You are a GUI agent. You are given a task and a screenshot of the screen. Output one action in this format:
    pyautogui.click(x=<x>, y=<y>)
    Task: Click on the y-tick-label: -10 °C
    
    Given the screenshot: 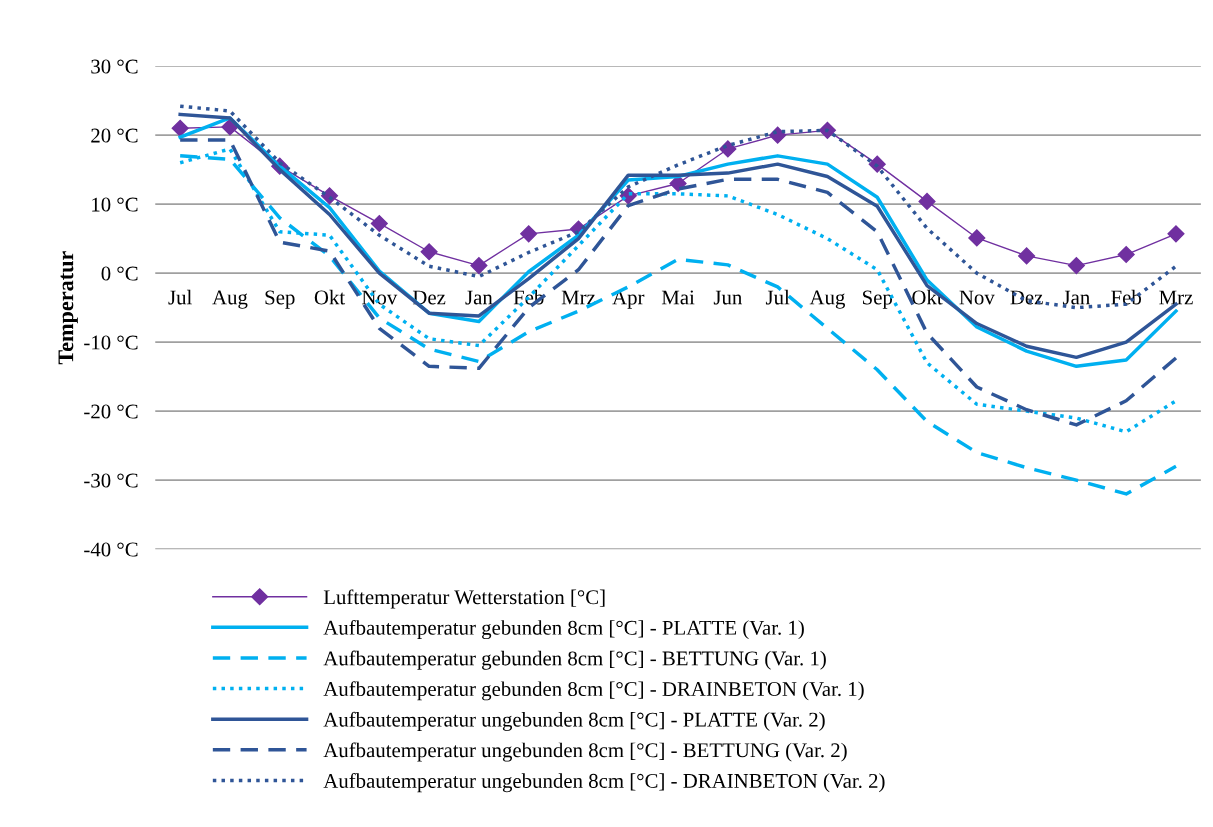 What is the action you would take?
    pyautogui.click(x=111, y=342)
    